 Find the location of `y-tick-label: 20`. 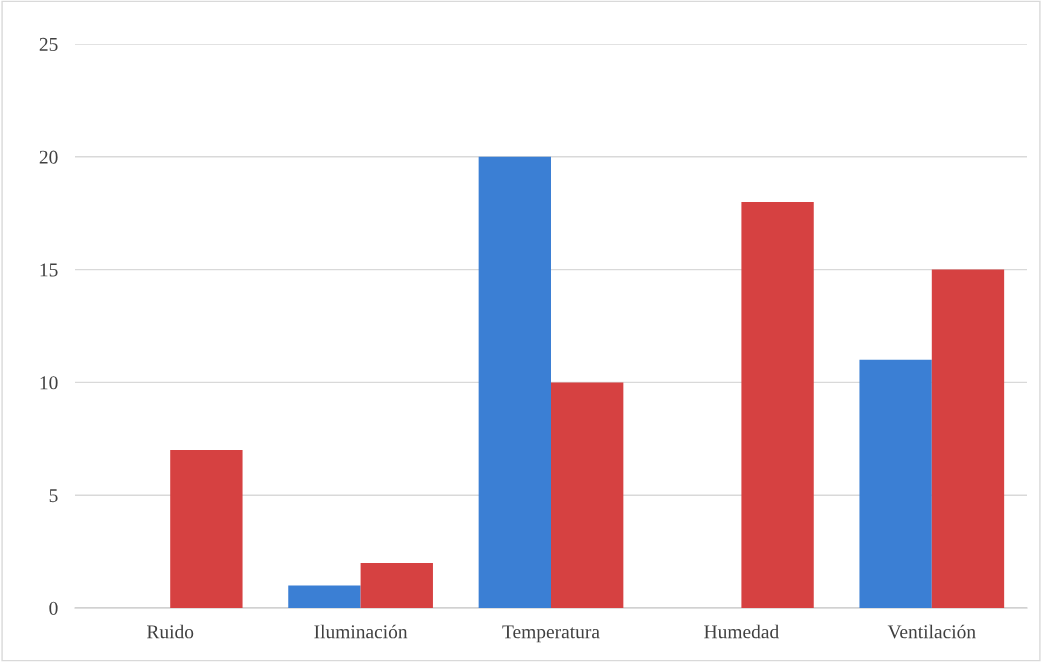

y-tick-label: 20 is located at coordinates (48, 157).